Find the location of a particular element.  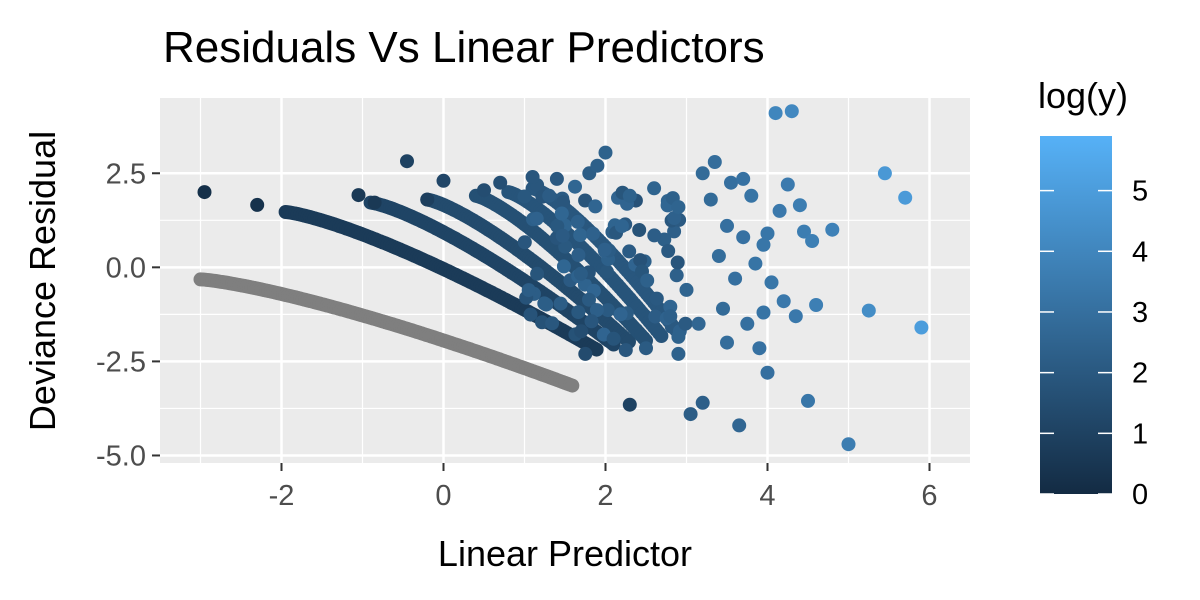

colorbar-tick-label: 0 is located at coordinates (1140, 495).